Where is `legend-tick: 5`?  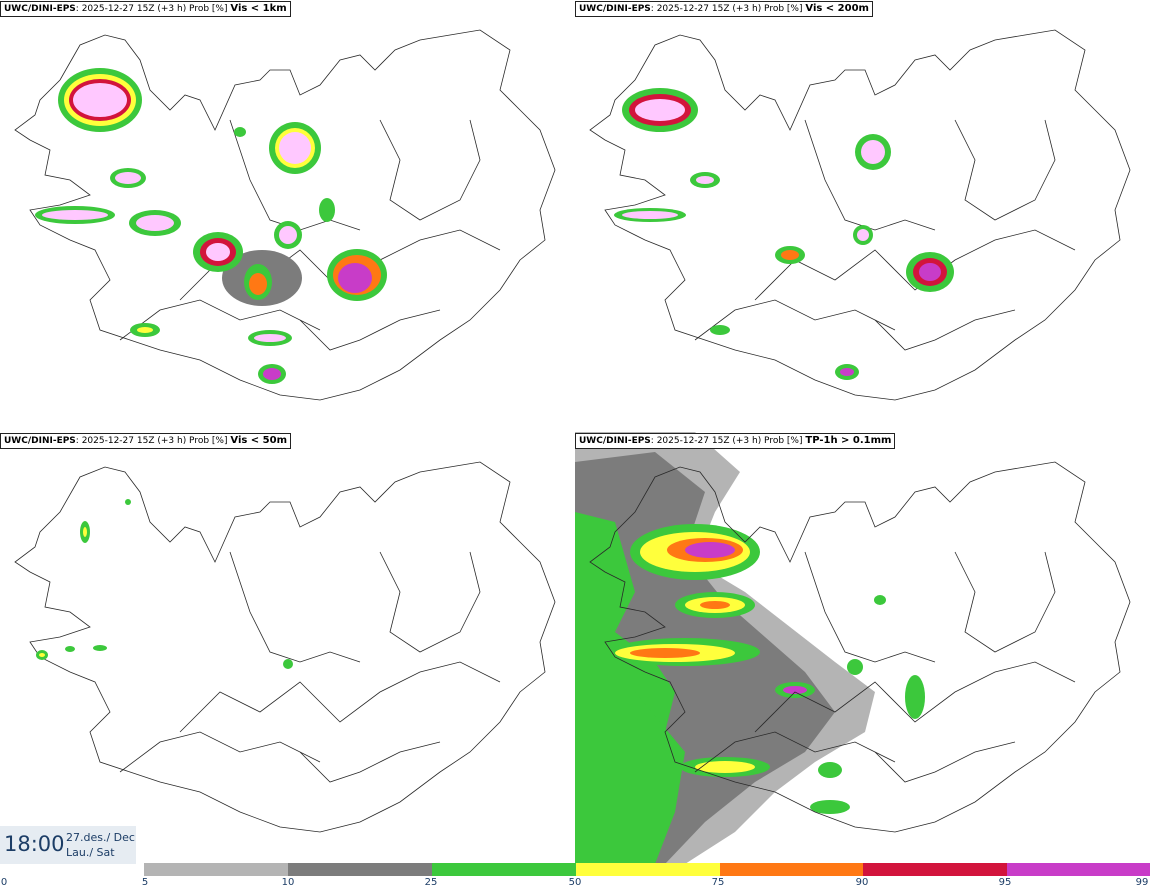
legend-tick: 5 is located at coordinates (145, 882).